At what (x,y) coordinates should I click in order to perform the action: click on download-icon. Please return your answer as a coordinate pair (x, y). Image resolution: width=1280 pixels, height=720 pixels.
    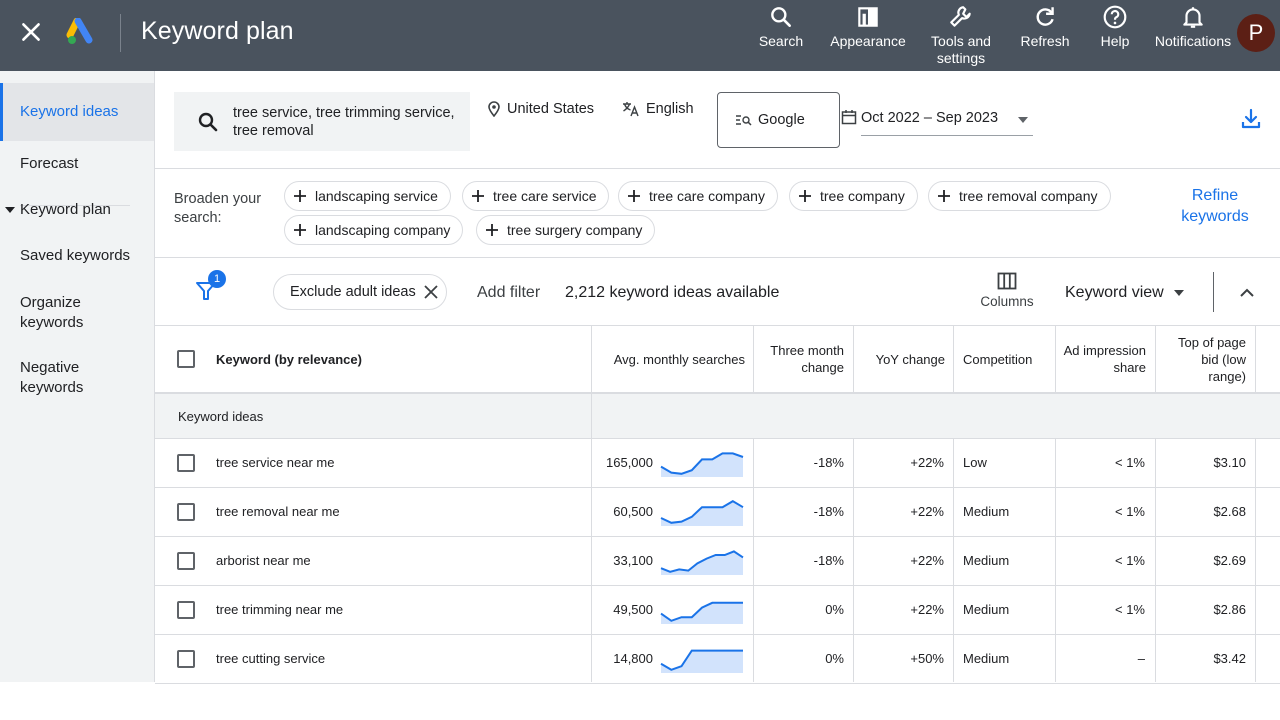
    Looking at the image, I should click on (1251, 119).